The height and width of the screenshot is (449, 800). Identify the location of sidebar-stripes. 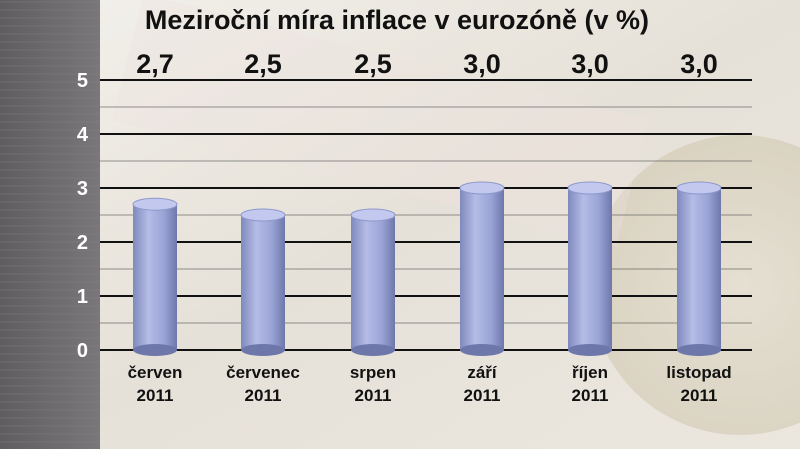
(50, 222).